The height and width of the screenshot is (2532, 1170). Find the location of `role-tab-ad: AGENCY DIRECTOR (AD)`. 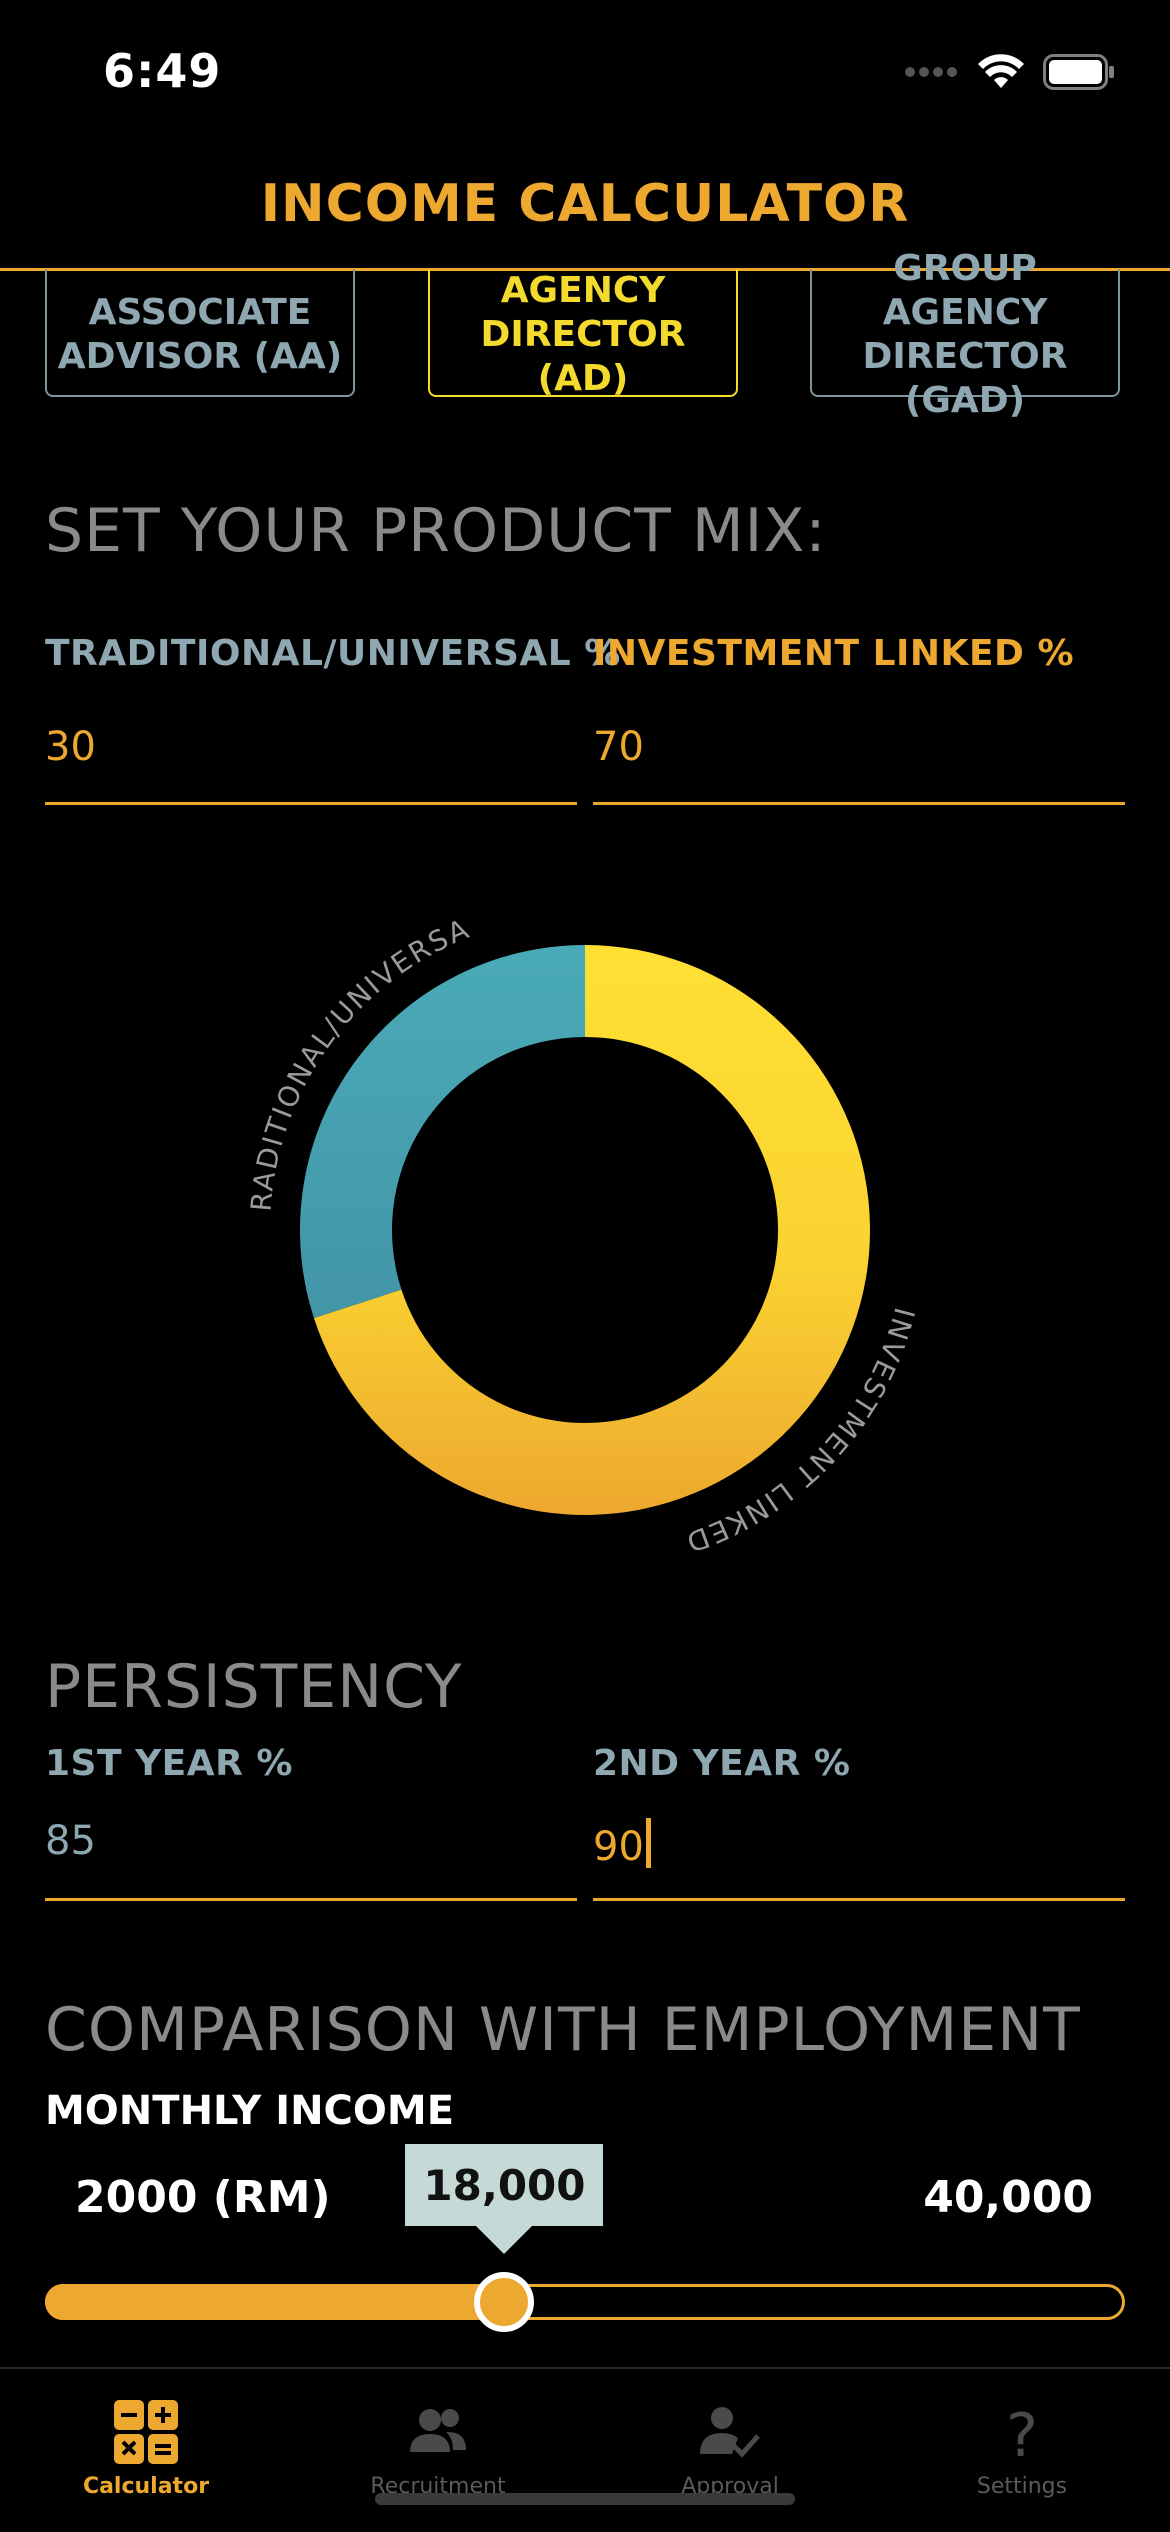

role-tab-ad: AGENCY DIRECTOR (AD) is located at coordinates (583, 333).